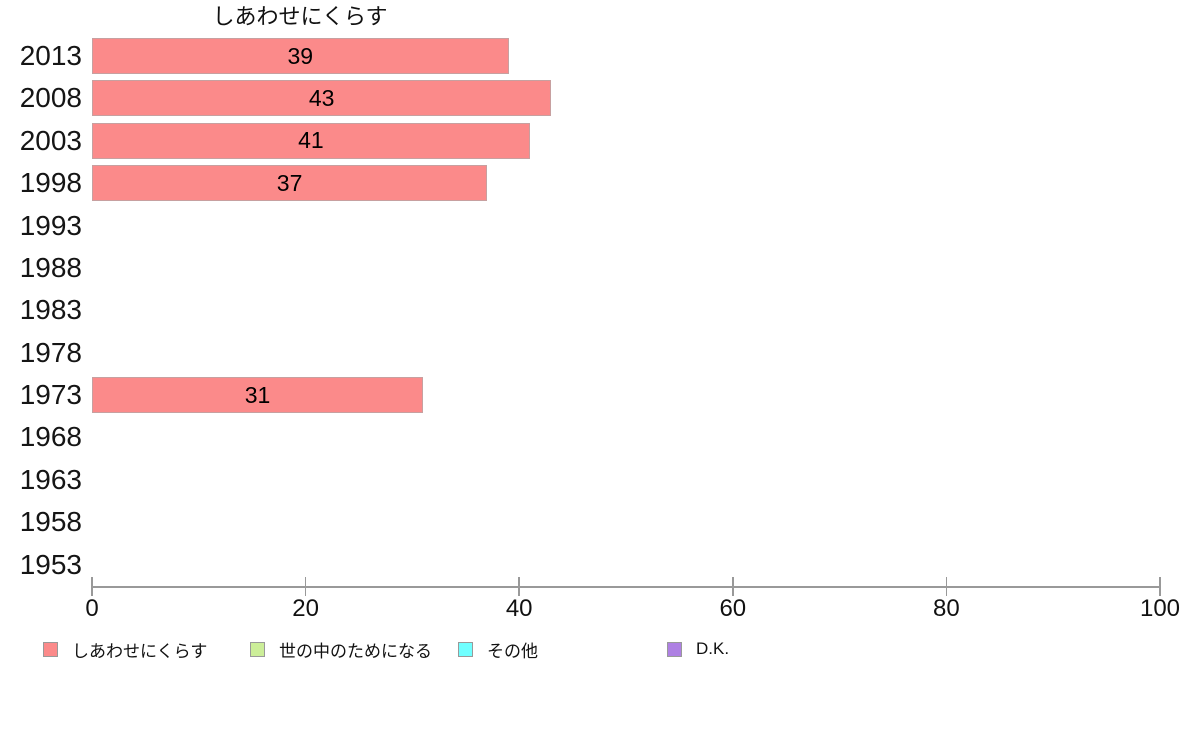 The height and width of the screenshot is (736, 1188). What do you see at coordinates (50, 479) in the screenshot?
I see `y-axis-label: 1963` at bounding box center [50, 479].